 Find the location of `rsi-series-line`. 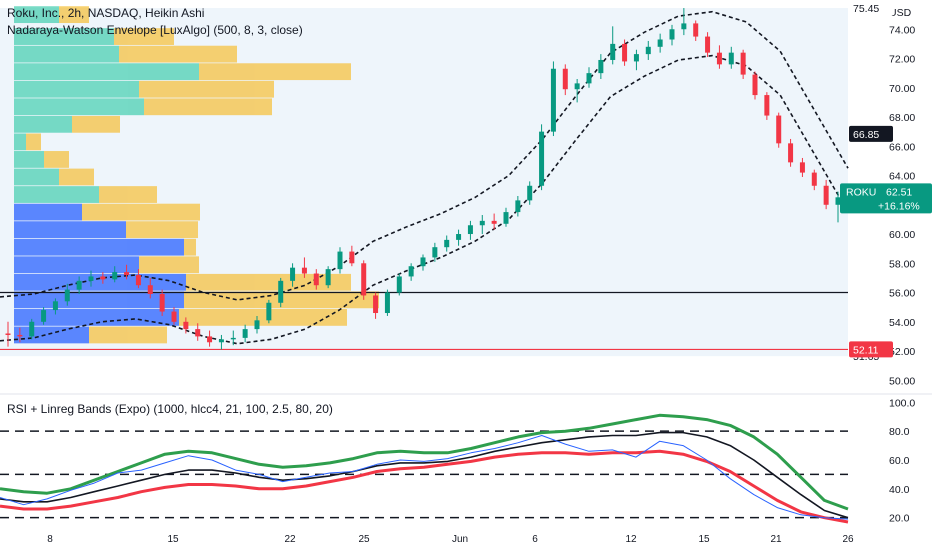

rsi-series-line is located at coordinates (424, 475).